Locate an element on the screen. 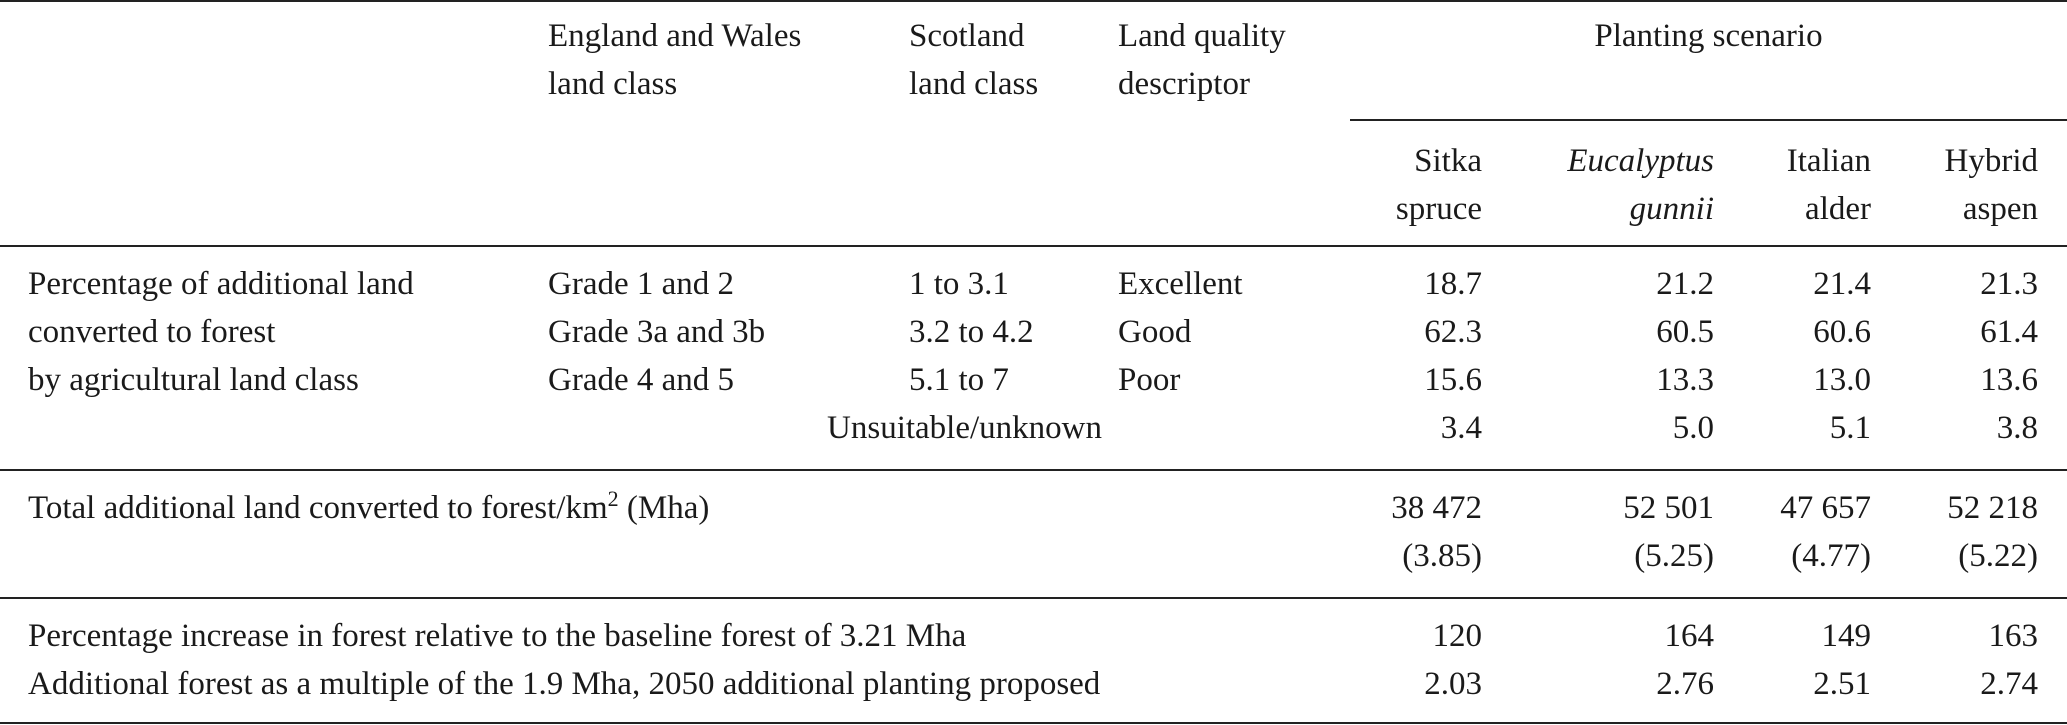 The height and width of the screenshot is (725, 2067). row-ew-class: Grade 1 and 2 is located at coordinates (641, 284).